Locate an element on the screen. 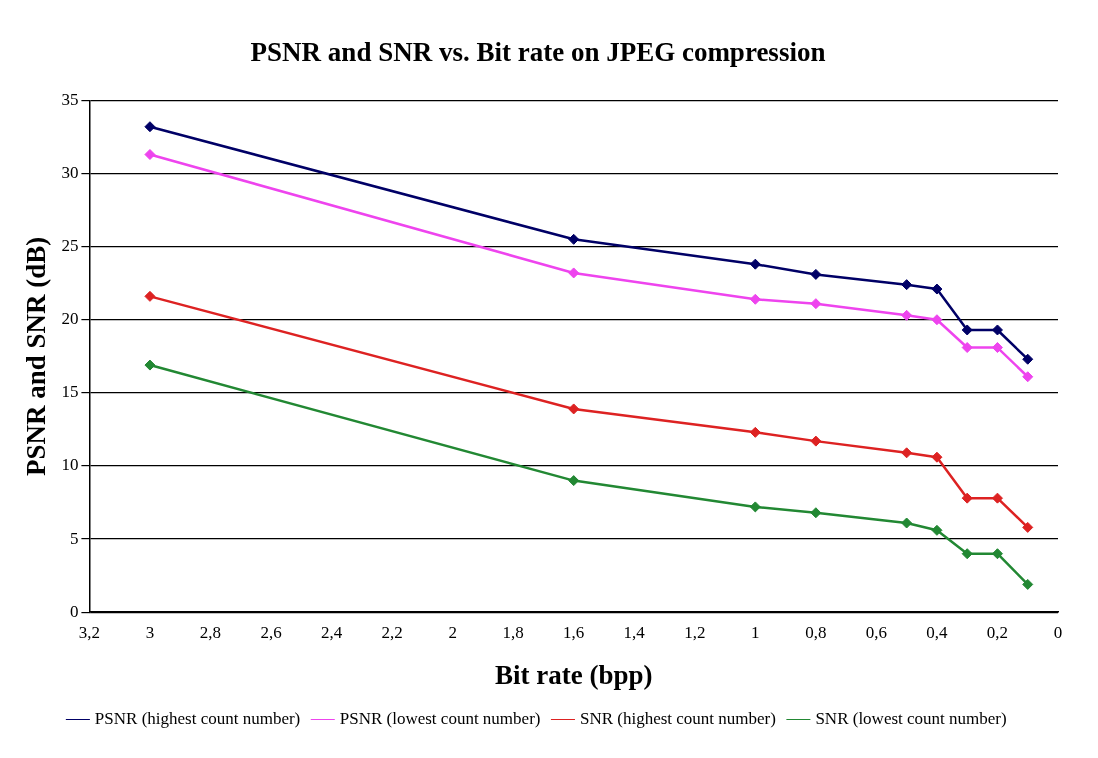 Image resolution: width=1098 pixels, height=758 pixels. x-tick-label: 1,6 is located at coordinates (574, 632).